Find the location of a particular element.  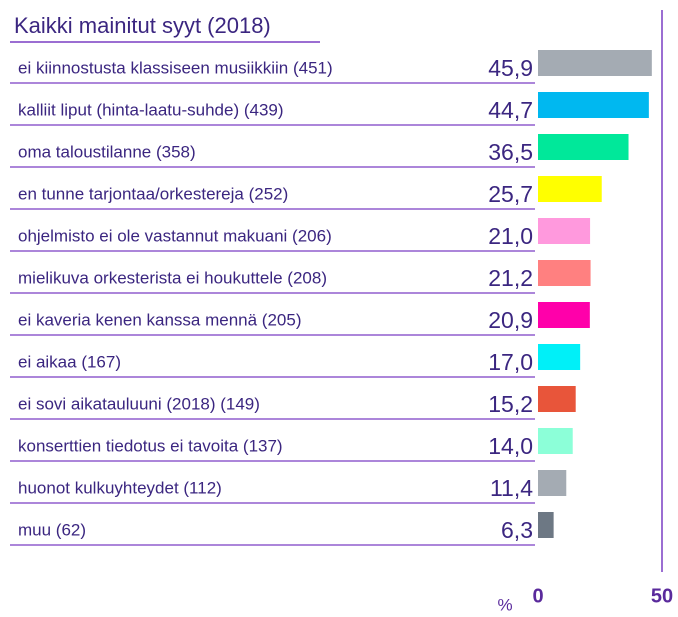

x-tick-label: 50 is located at coordinates (662, 596).